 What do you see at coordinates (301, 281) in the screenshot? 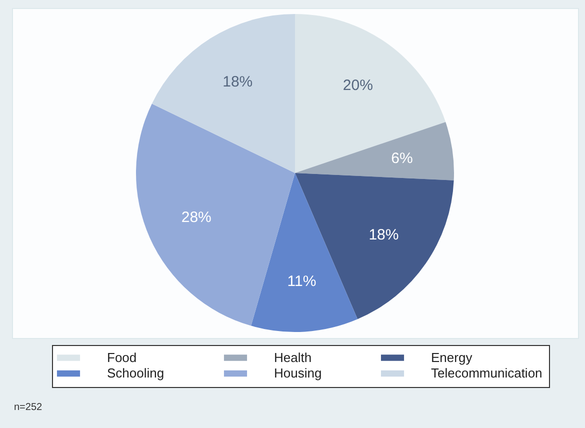
I see `data-label: 11%` at bounding box center [301, 281].